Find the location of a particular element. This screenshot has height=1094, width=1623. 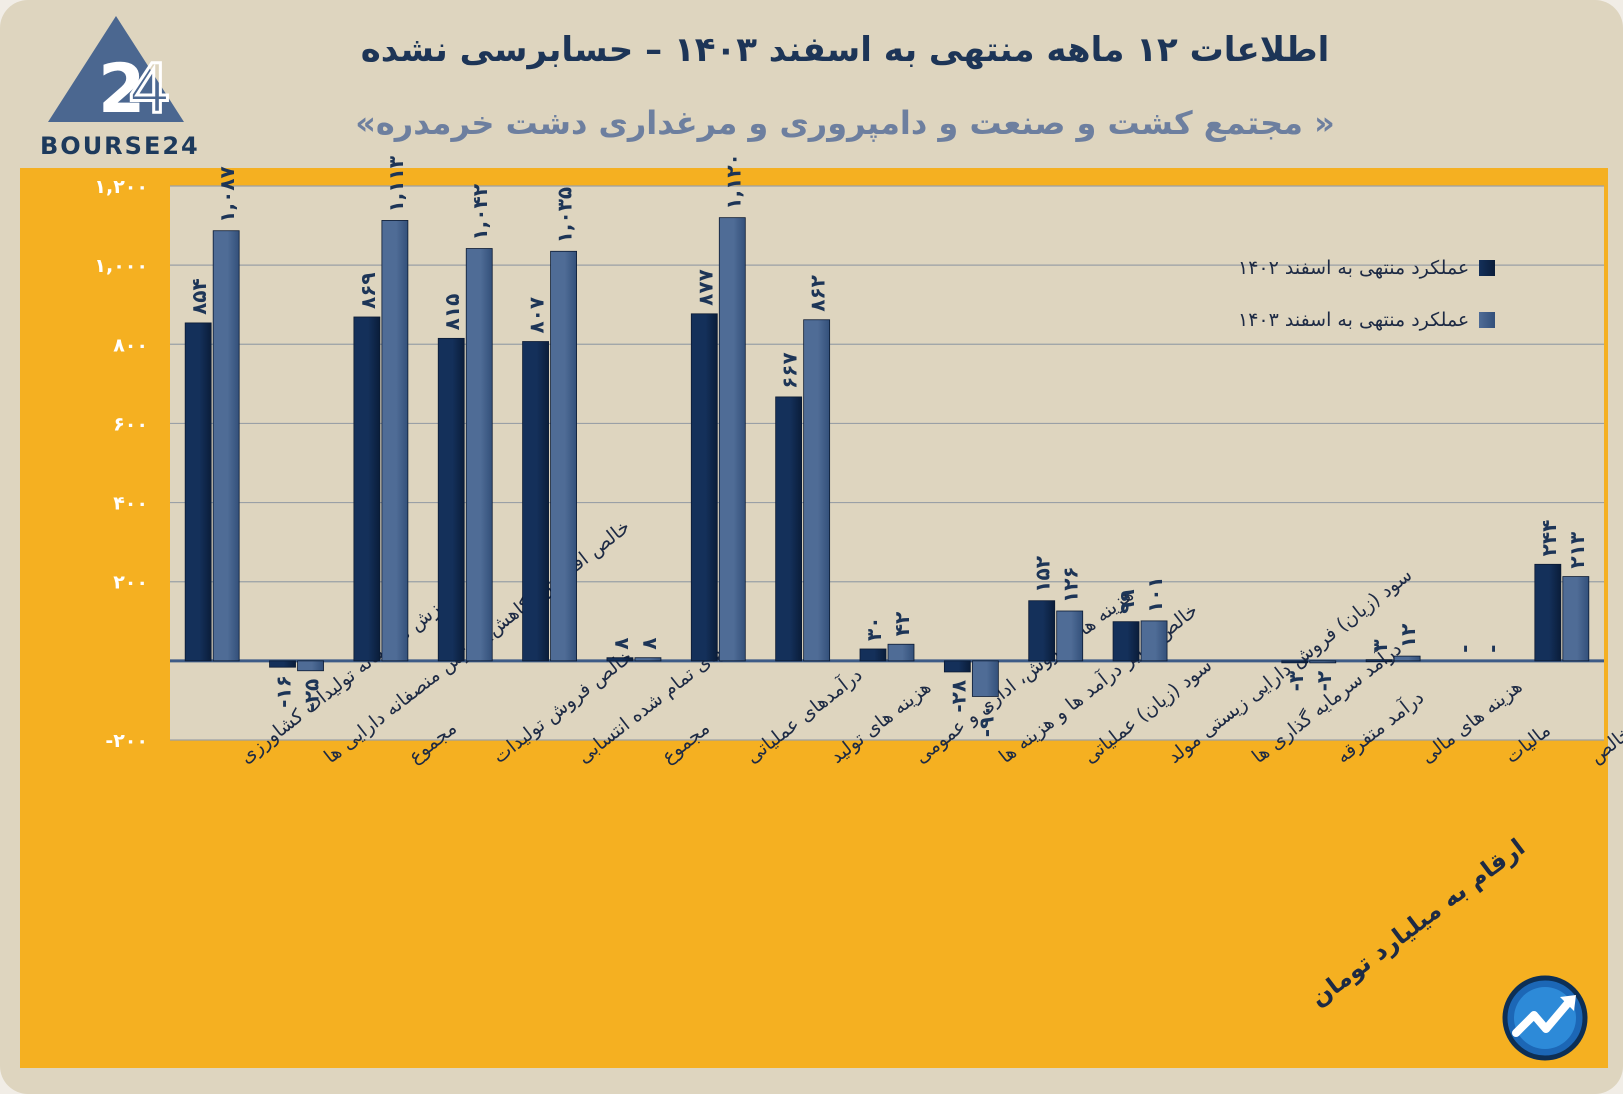

data-label-1402: -۲۸ is located at coordinates (958, 696).